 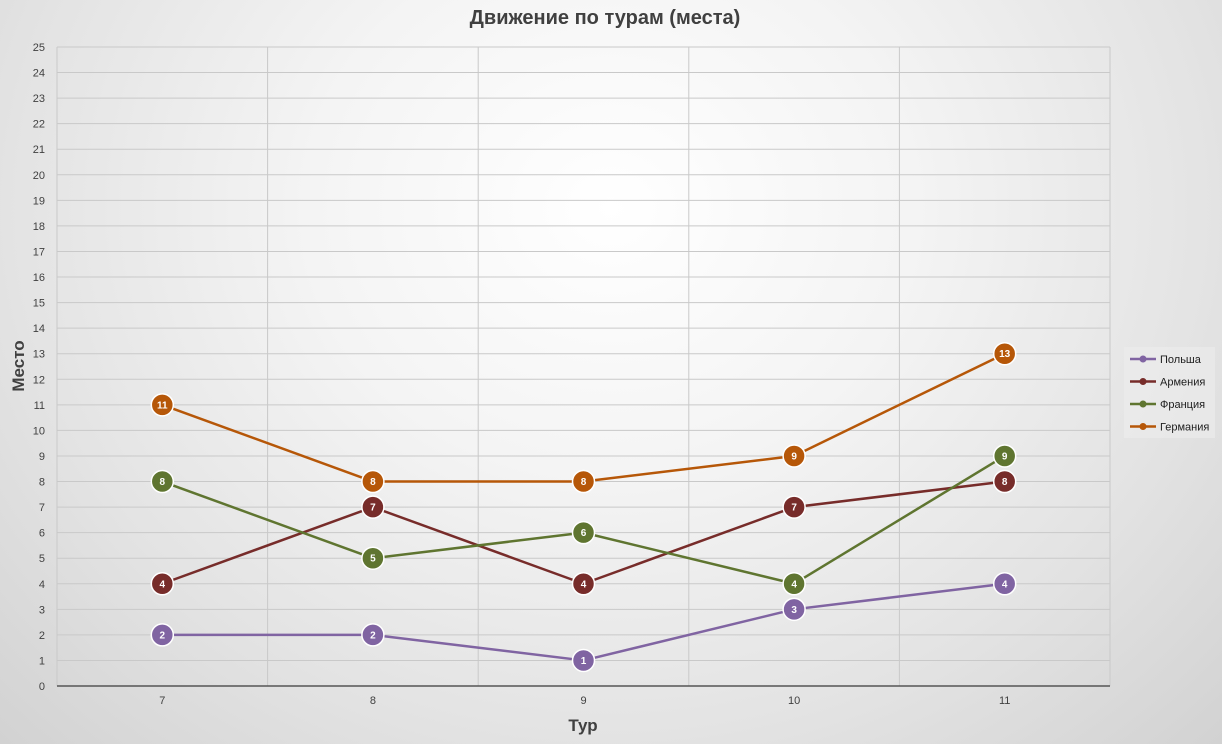 What do you see at coordinates (794, 701) in the screenshot?
I see `x-tick-label: 10` at bounding box center [794, 701].